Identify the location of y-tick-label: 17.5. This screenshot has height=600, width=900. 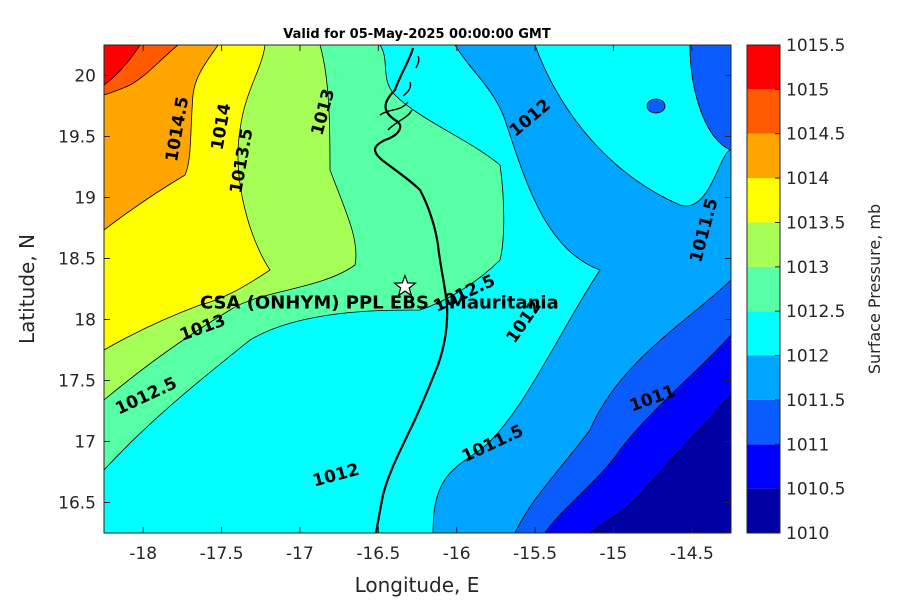
(77, 382).